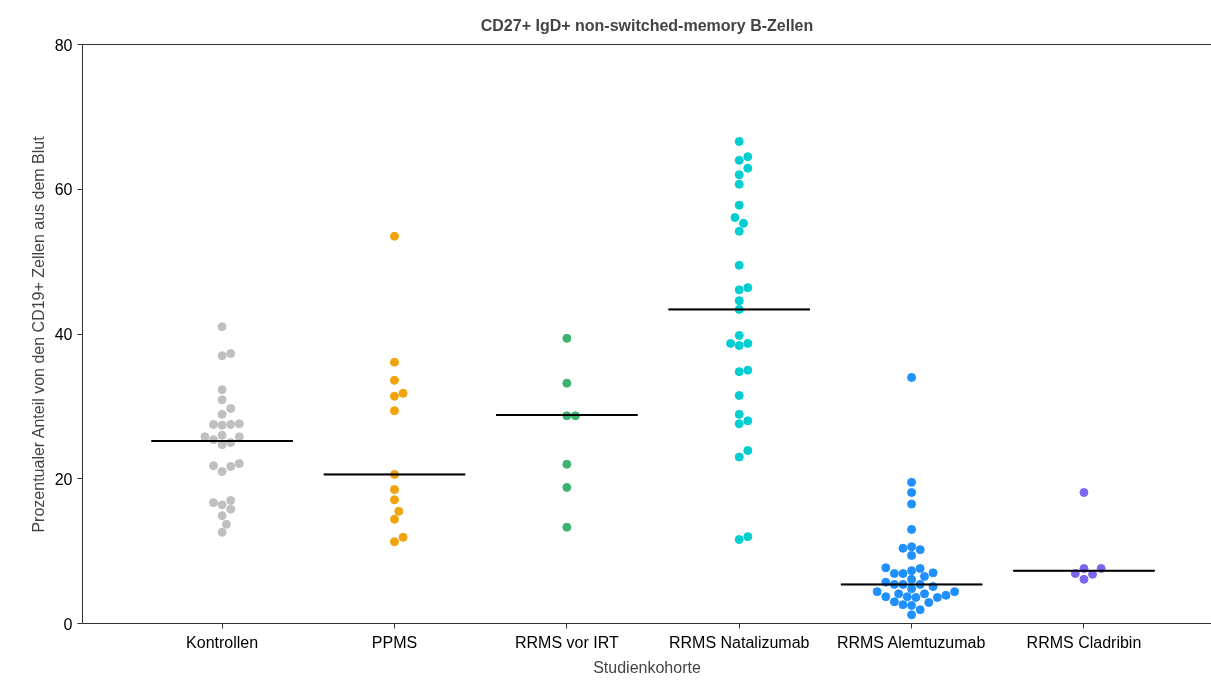  What do you see at coordinates (63, 334) in the screenshot?
I see `y-tick-label: 40` at bounding box center [63, 334].